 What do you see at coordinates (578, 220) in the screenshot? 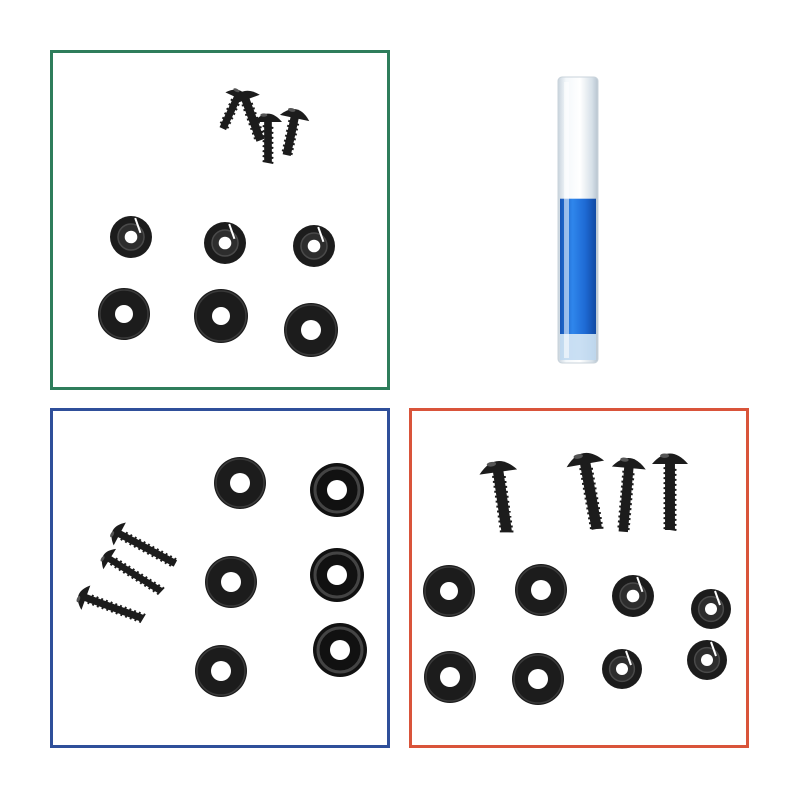
I see `threadlocker-tube` at bounding box center [578, 220].